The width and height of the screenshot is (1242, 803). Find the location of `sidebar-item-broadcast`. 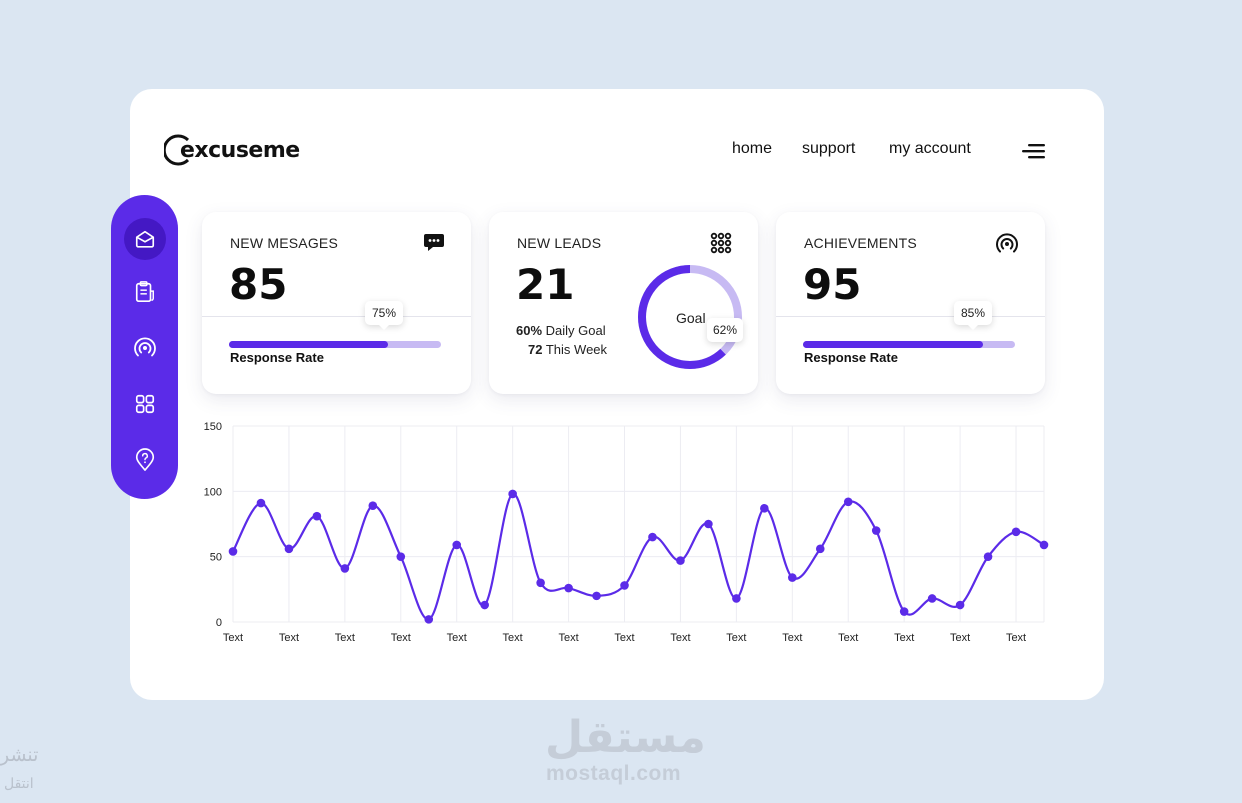

sidebar-item-broadcast is located at coordinates (145, 348).